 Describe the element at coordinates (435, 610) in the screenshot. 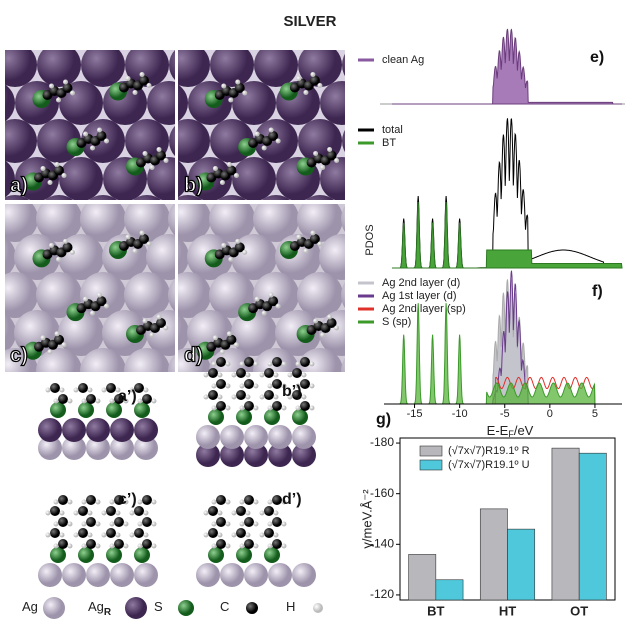

I see `x-tick-label: BT` at that location.